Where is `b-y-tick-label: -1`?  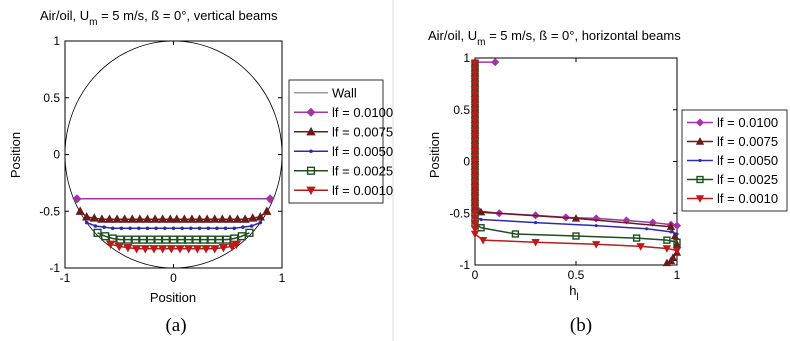
b-y-tick-label: -1 is located at coordinates (464, 265).